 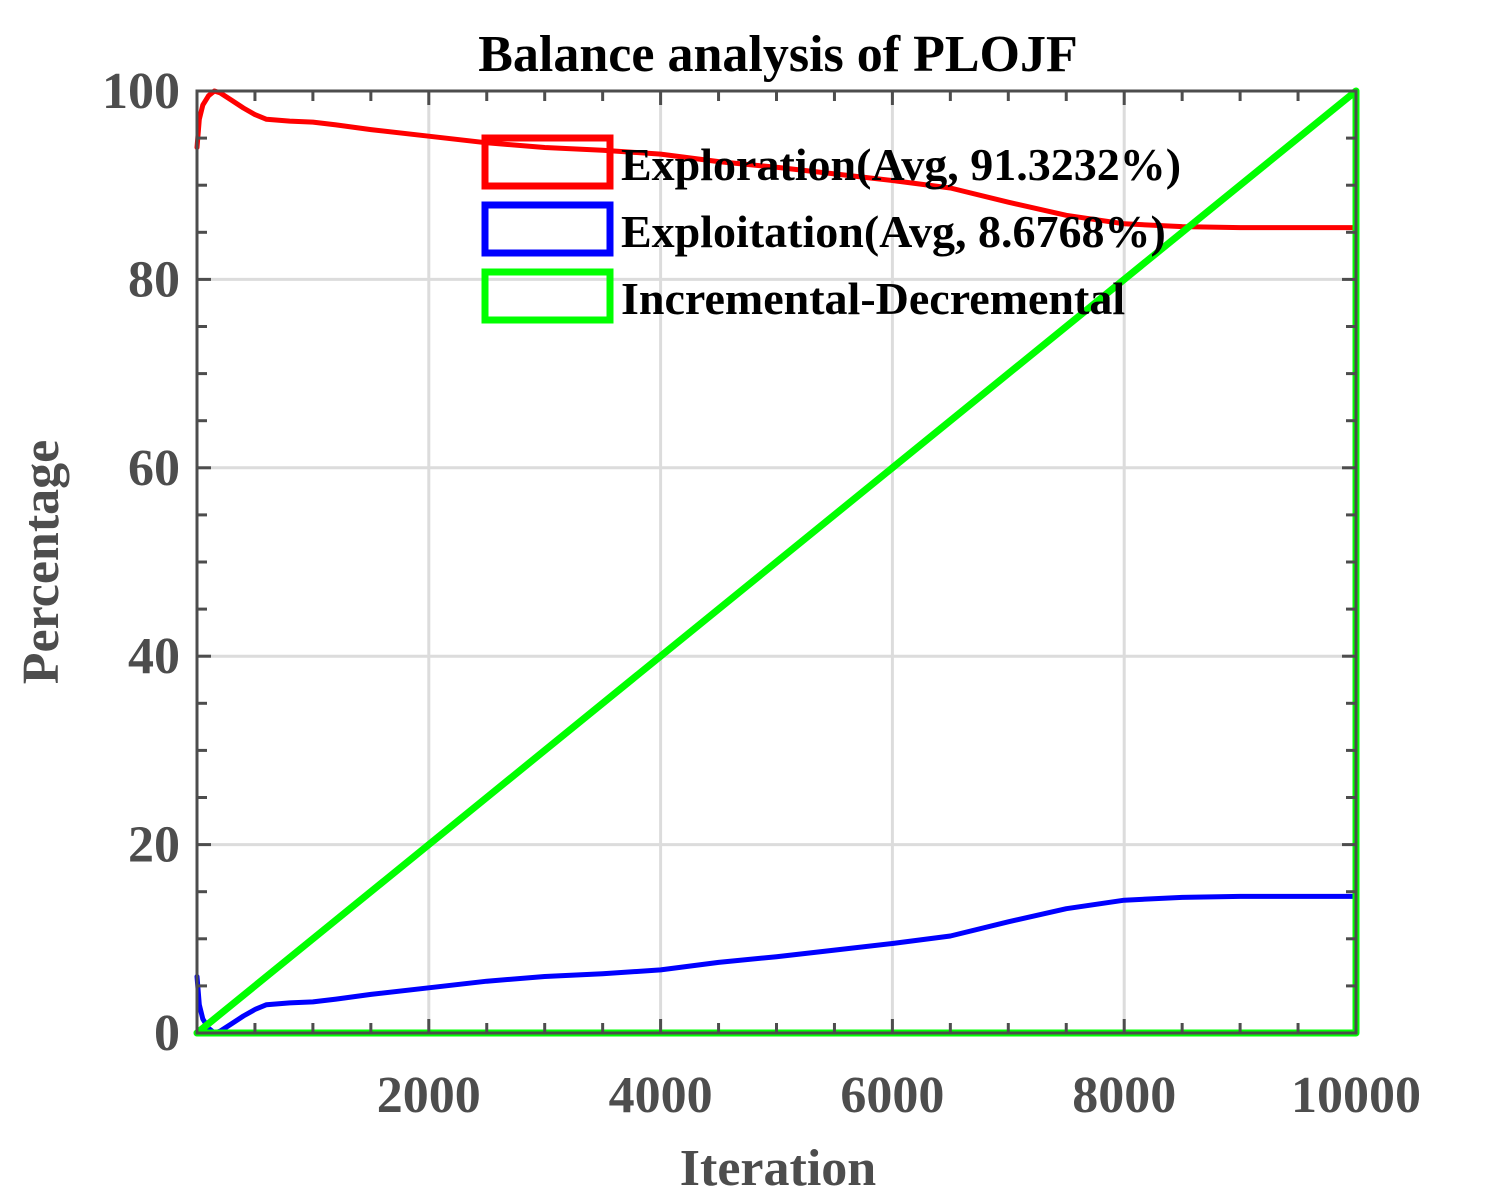 I want to click on x-tick-label: 2000, so click(x=429, y=1095).